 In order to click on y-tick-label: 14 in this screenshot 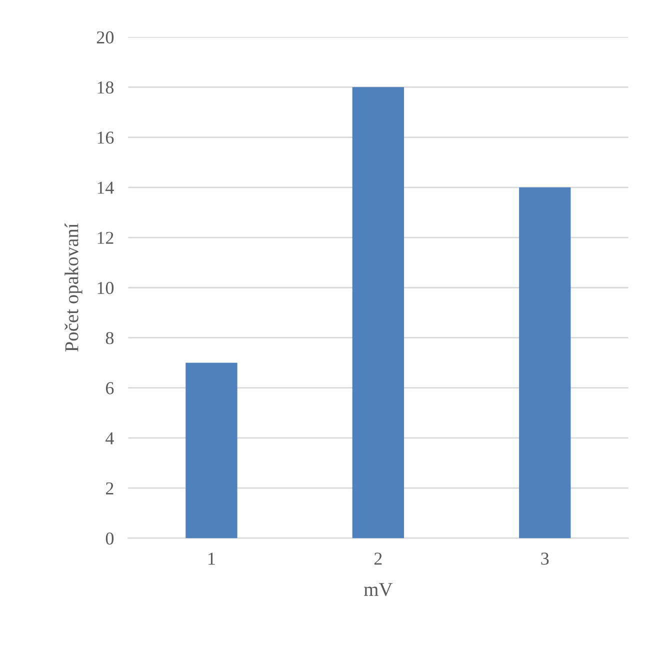, I will do `click(106, 188)`.